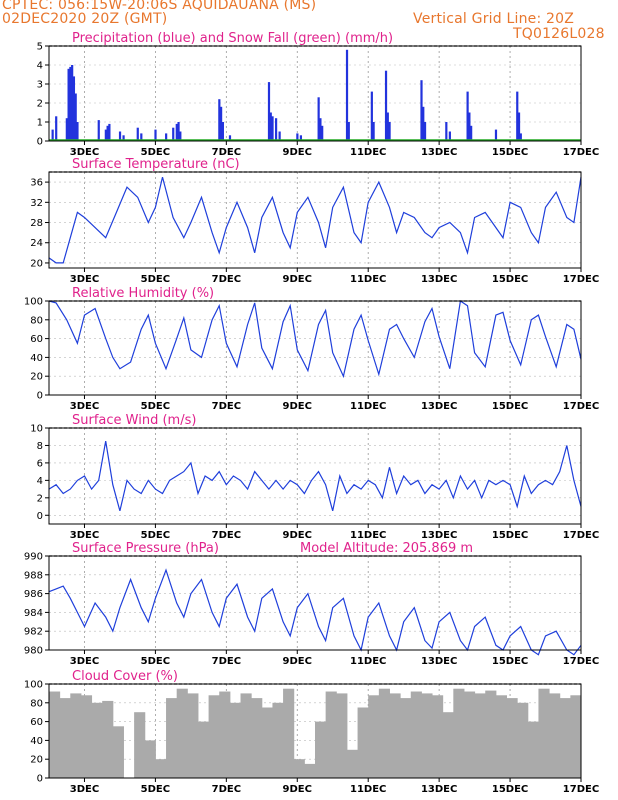 The image size is (618, 800). I want to click on y-tick-label: 40, so click(36, 358).